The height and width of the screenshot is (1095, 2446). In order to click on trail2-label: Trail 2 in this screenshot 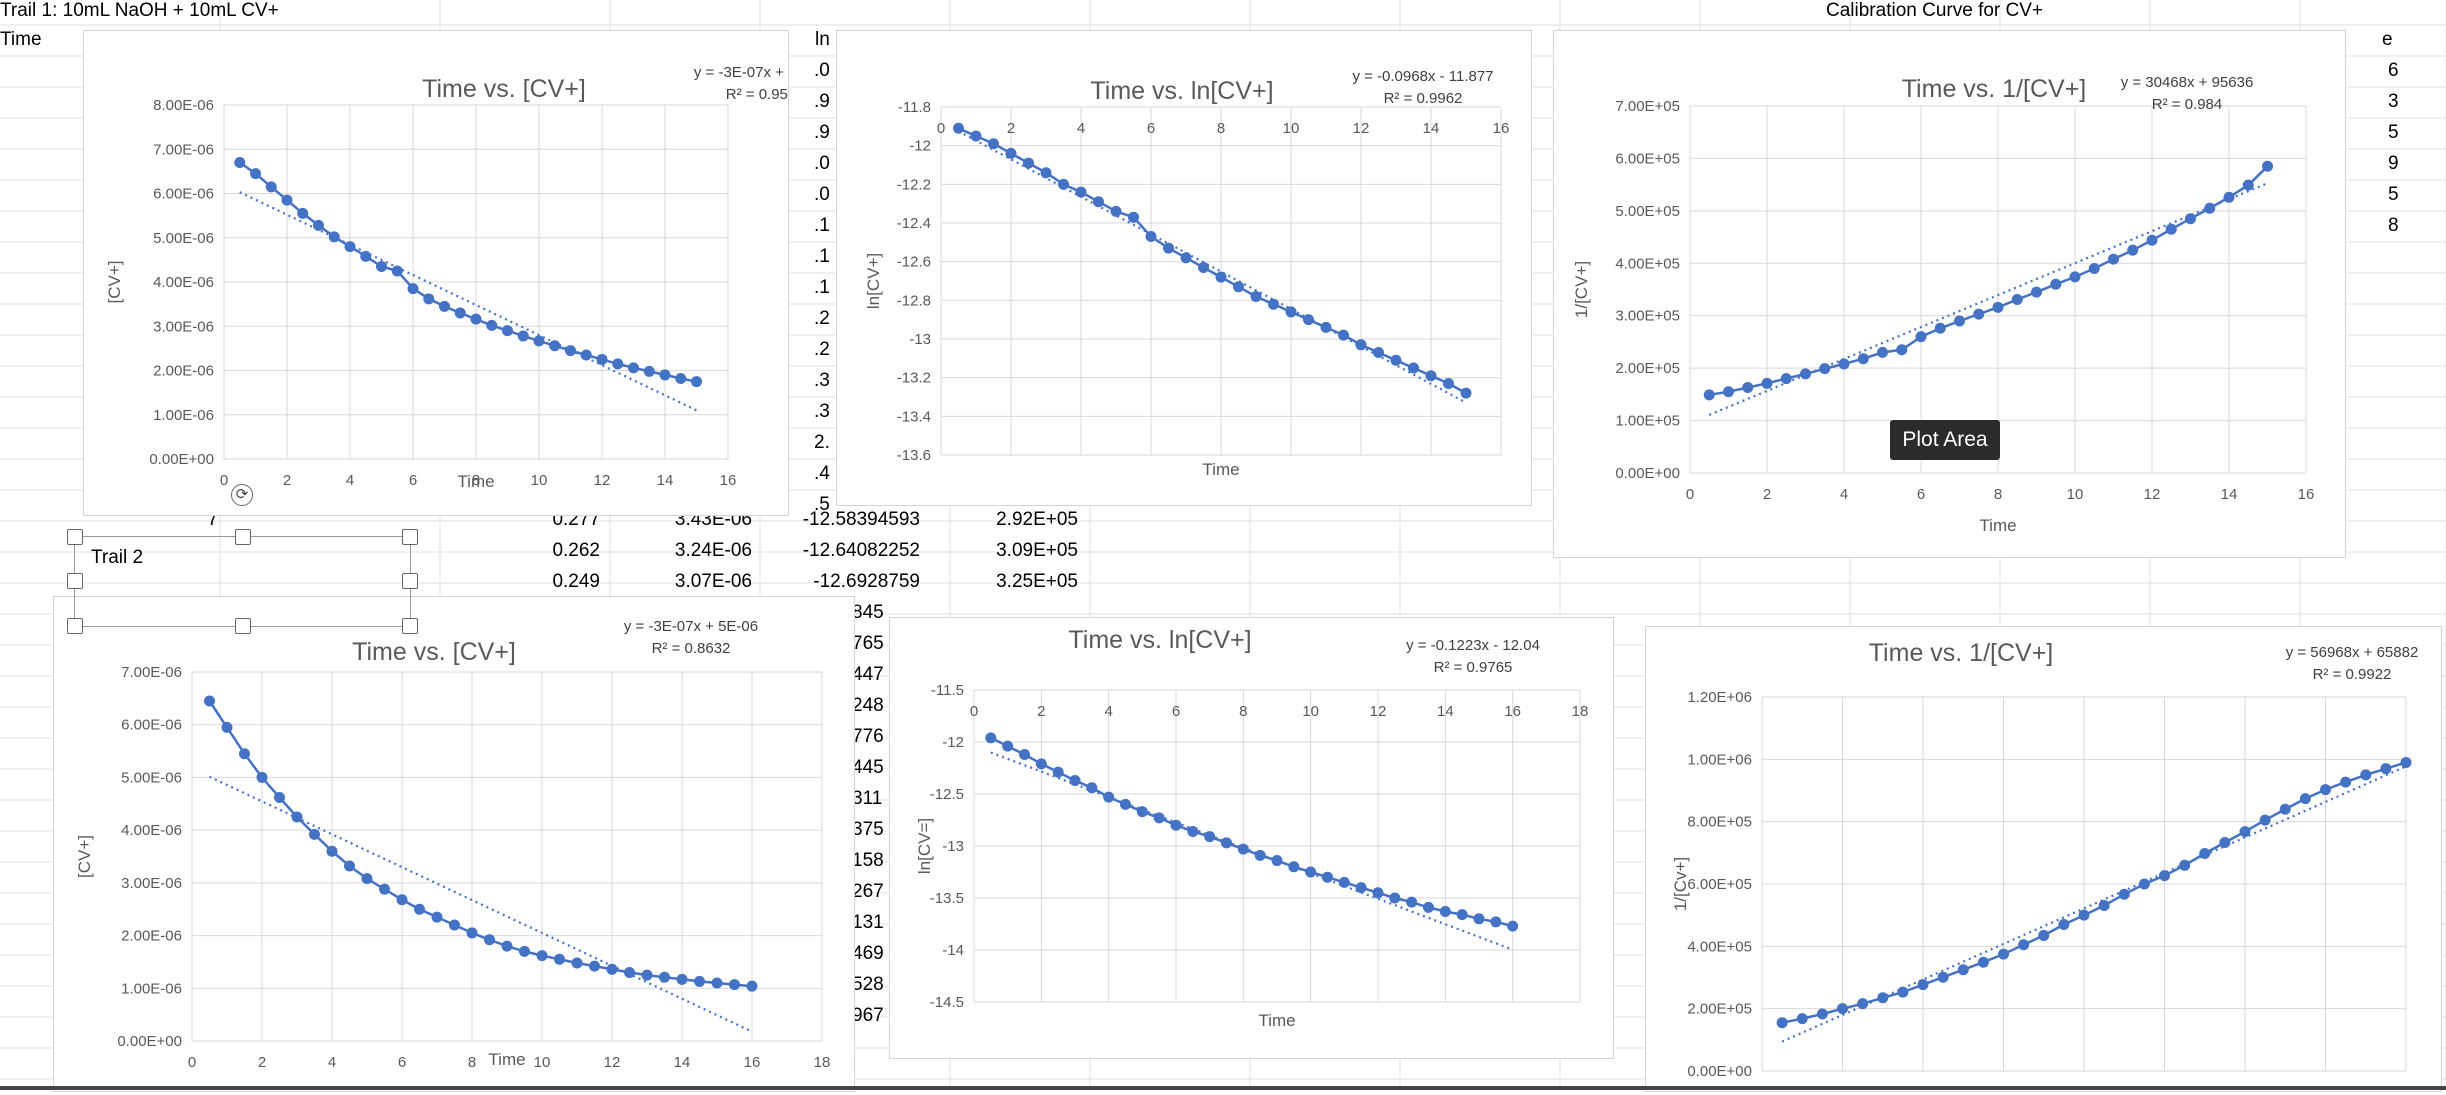, I will do `click(117, 557)`.